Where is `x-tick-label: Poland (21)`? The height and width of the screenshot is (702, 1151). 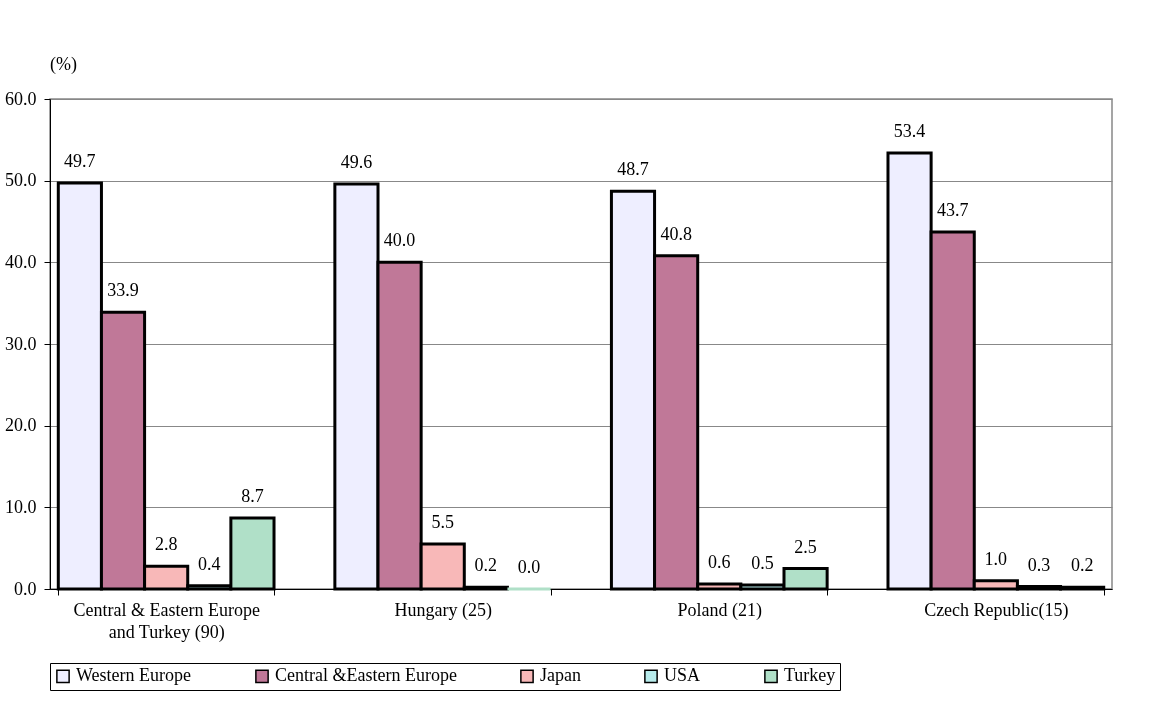
x-tick-label: Poland (21) is located at coordinates (720, 610).